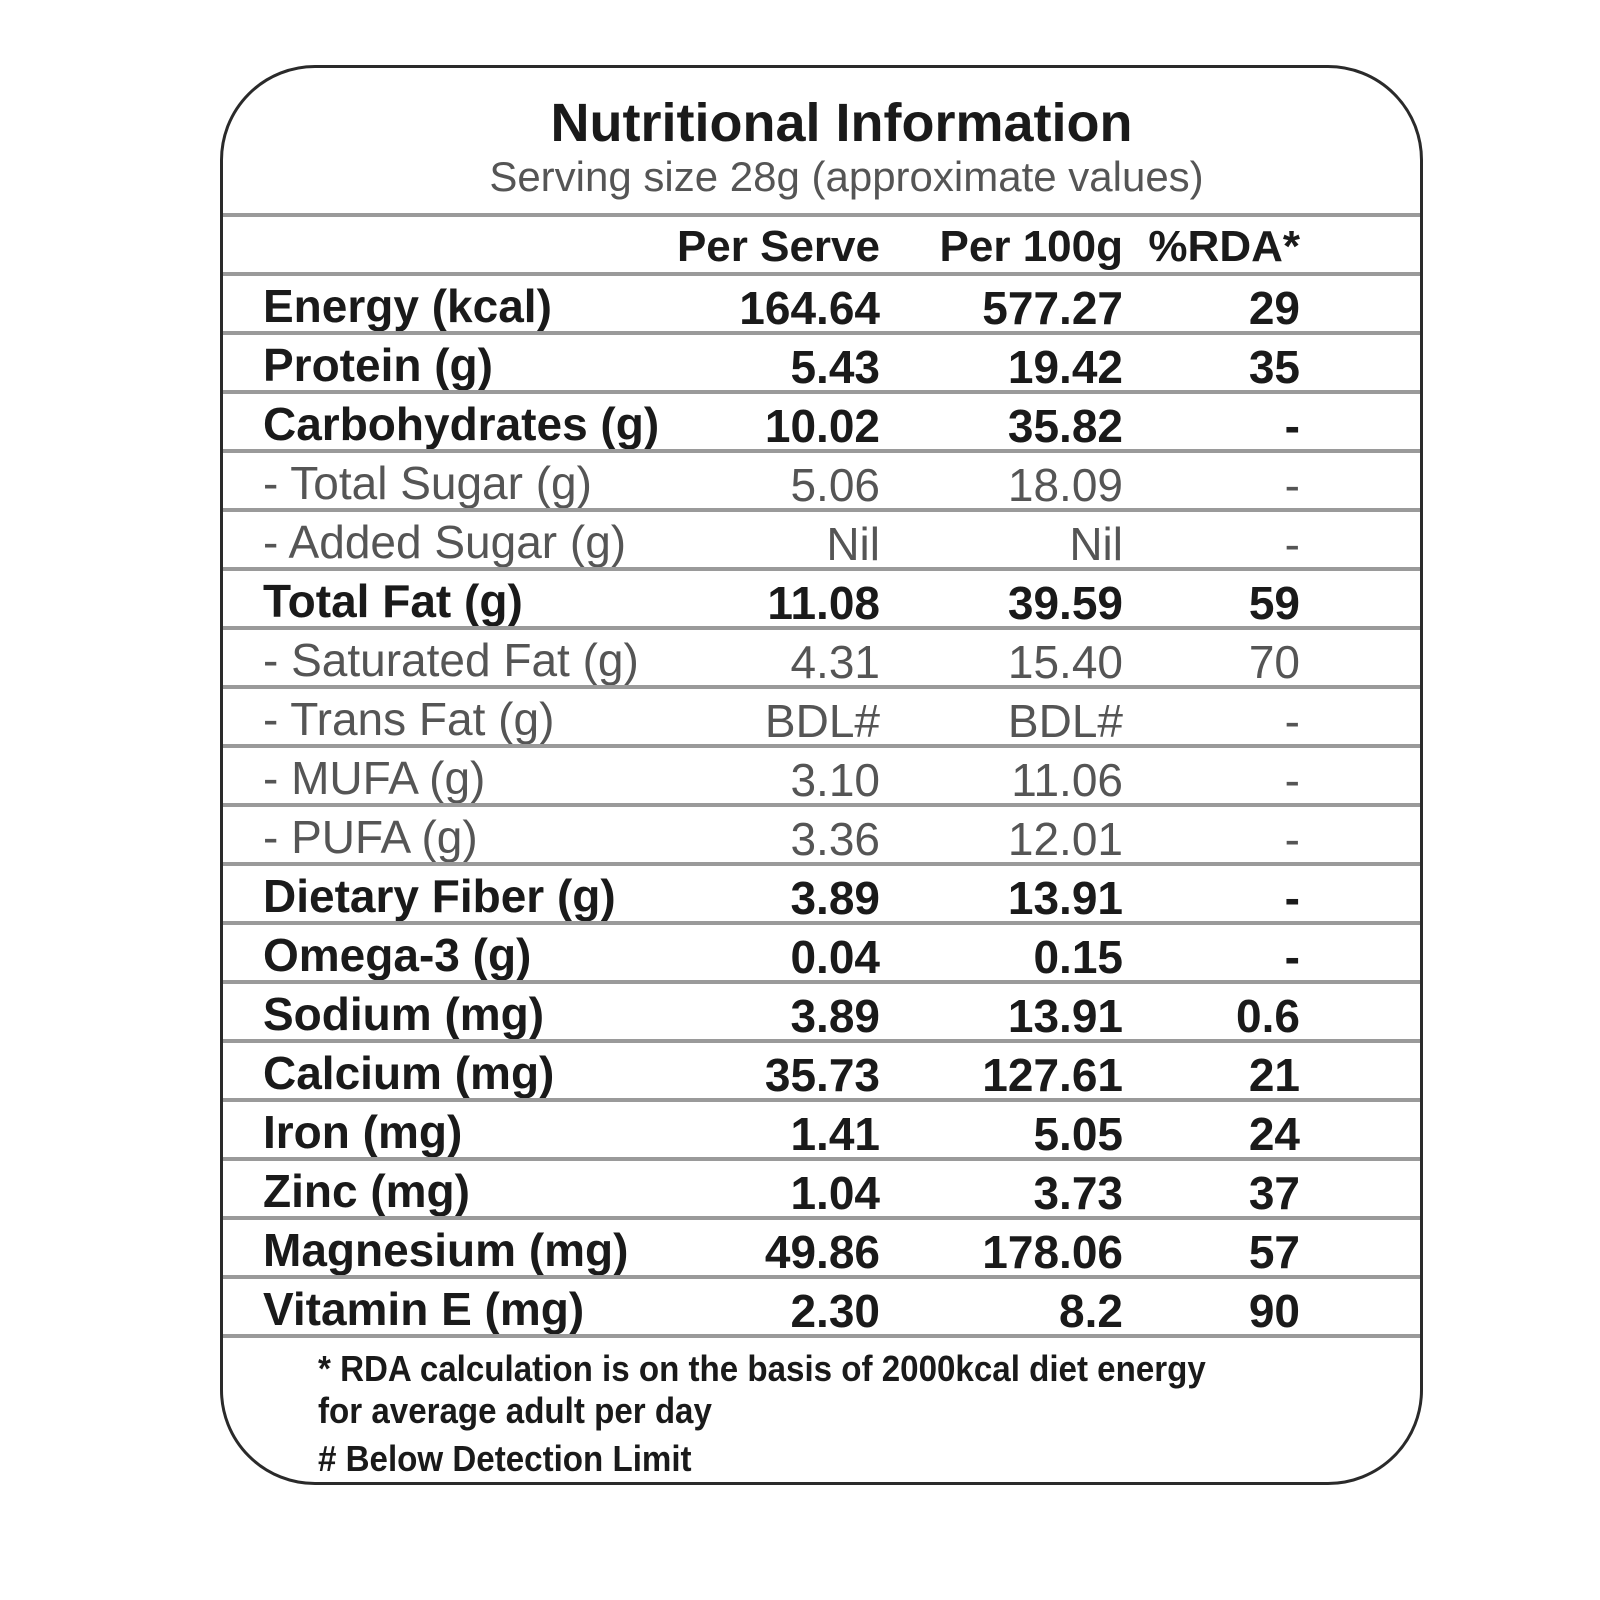  What do you see at coordinates (393, 601) in the screenshot?
I see `row-label: Total Fat (g)` at bounding box center [393, 601].